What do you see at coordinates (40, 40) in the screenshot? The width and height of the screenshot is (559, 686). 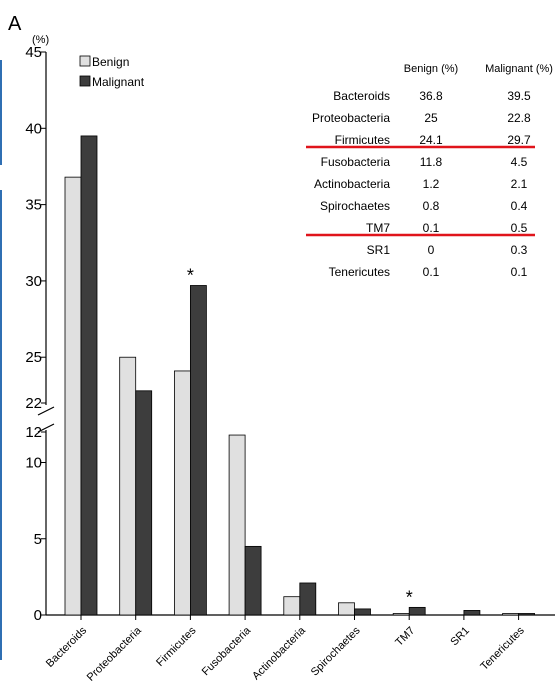 I see `y-unit-label: (%)` at bounding box center [40, 40].